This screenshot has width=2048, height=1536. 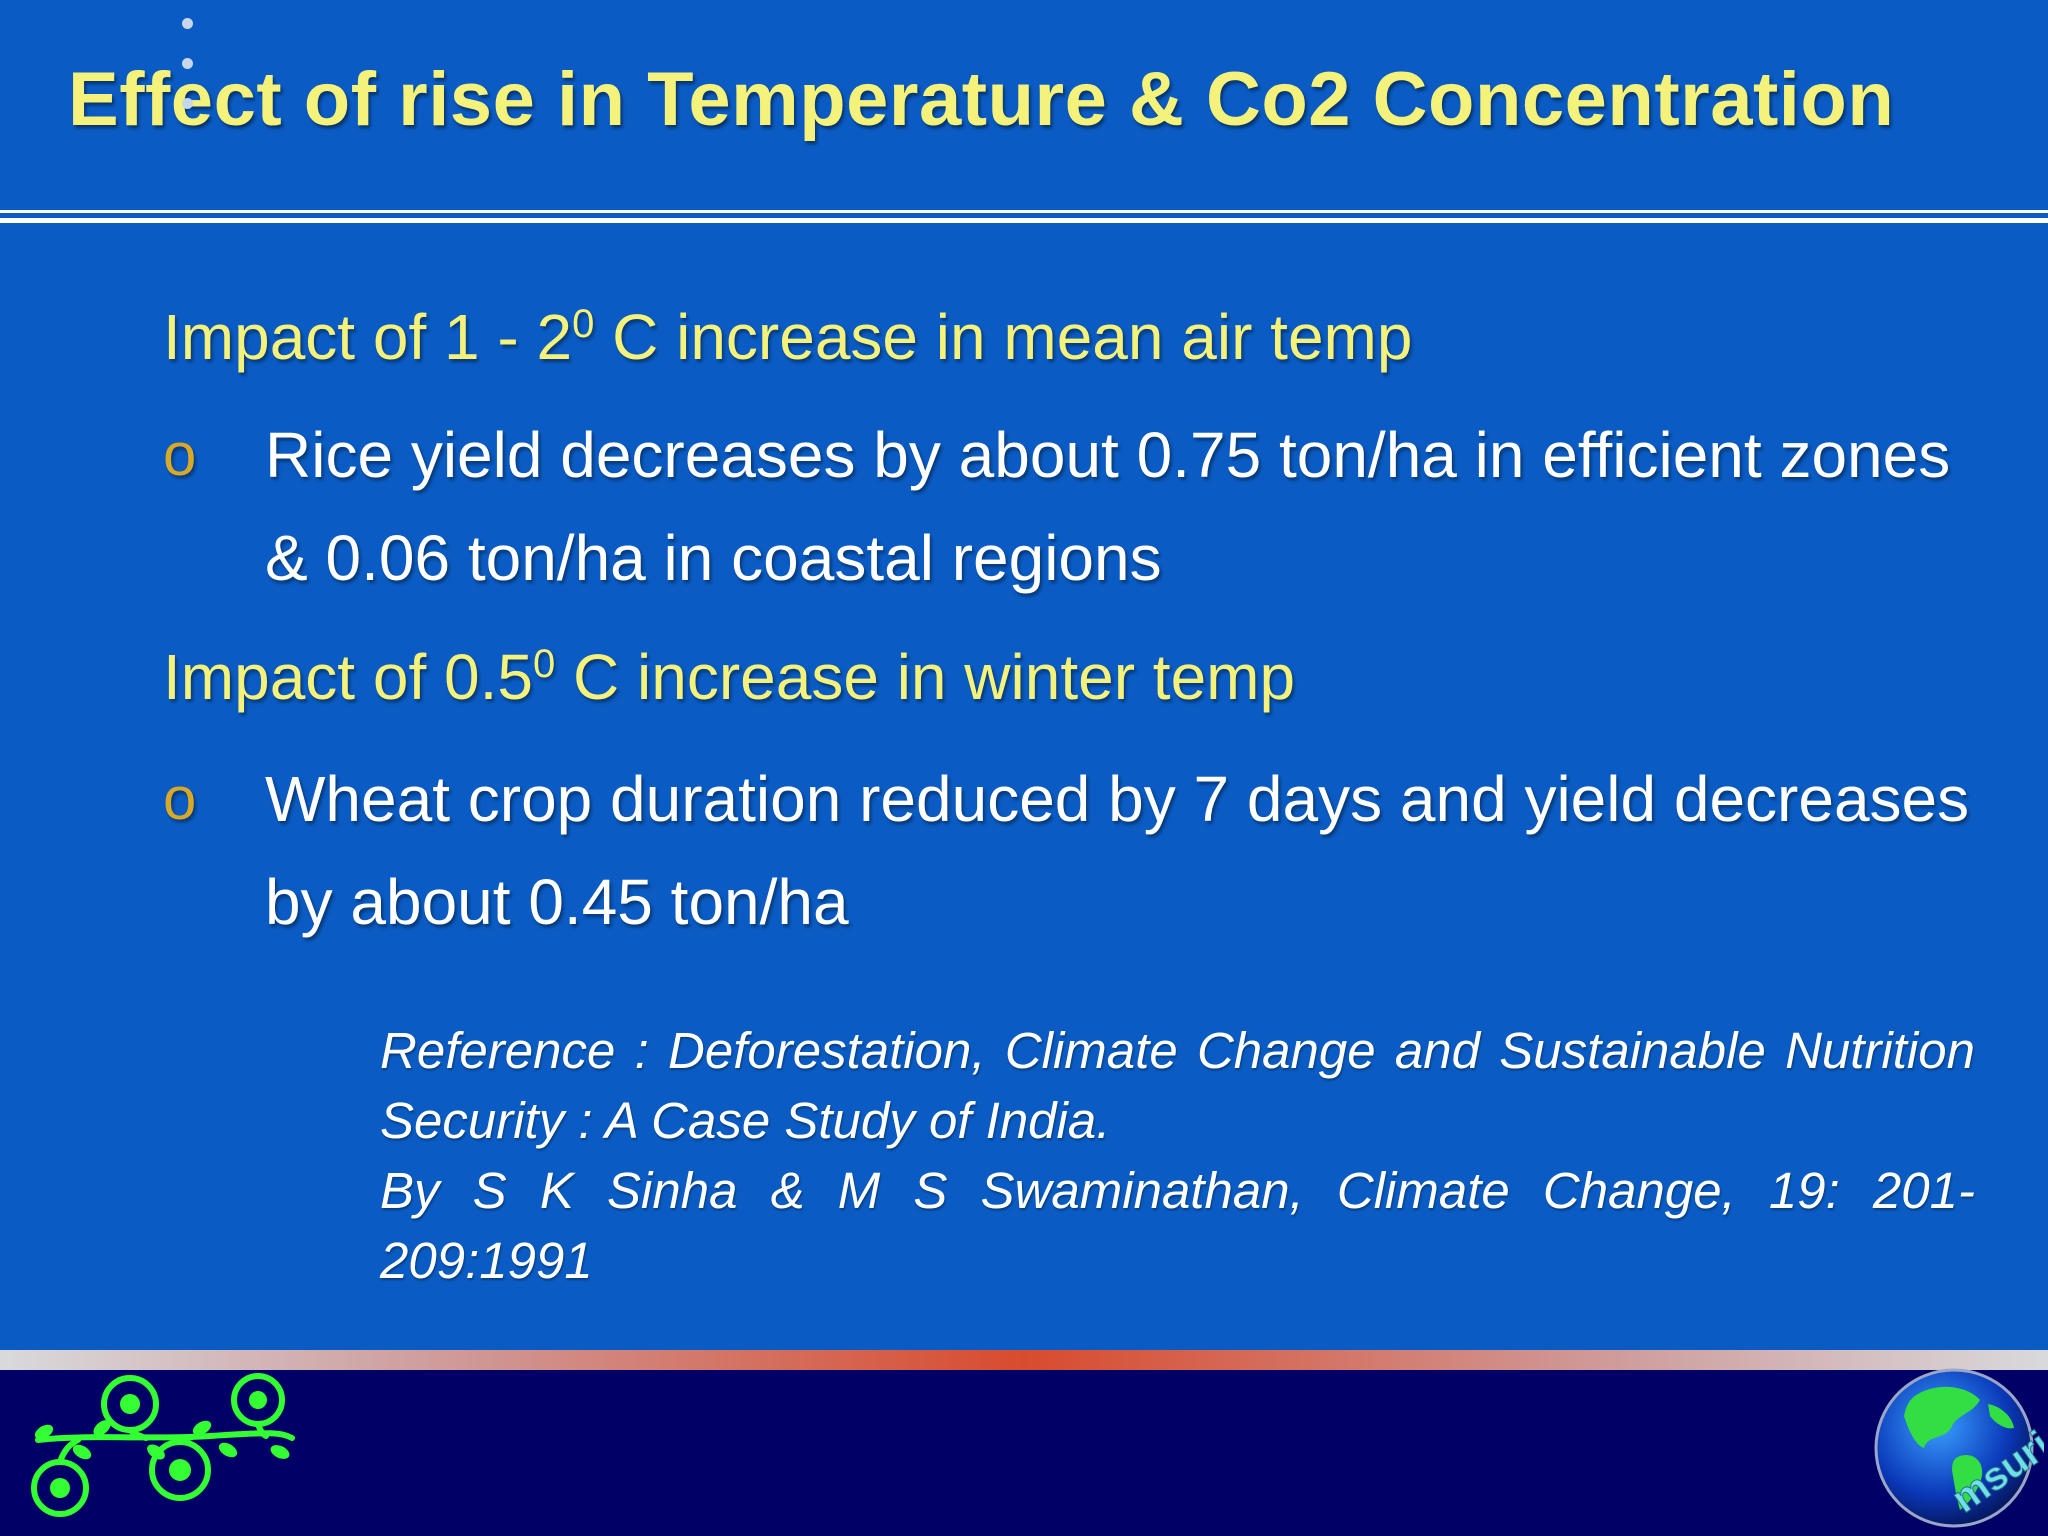 I want to click on slide-footer, so click(x=1024, y=1453).